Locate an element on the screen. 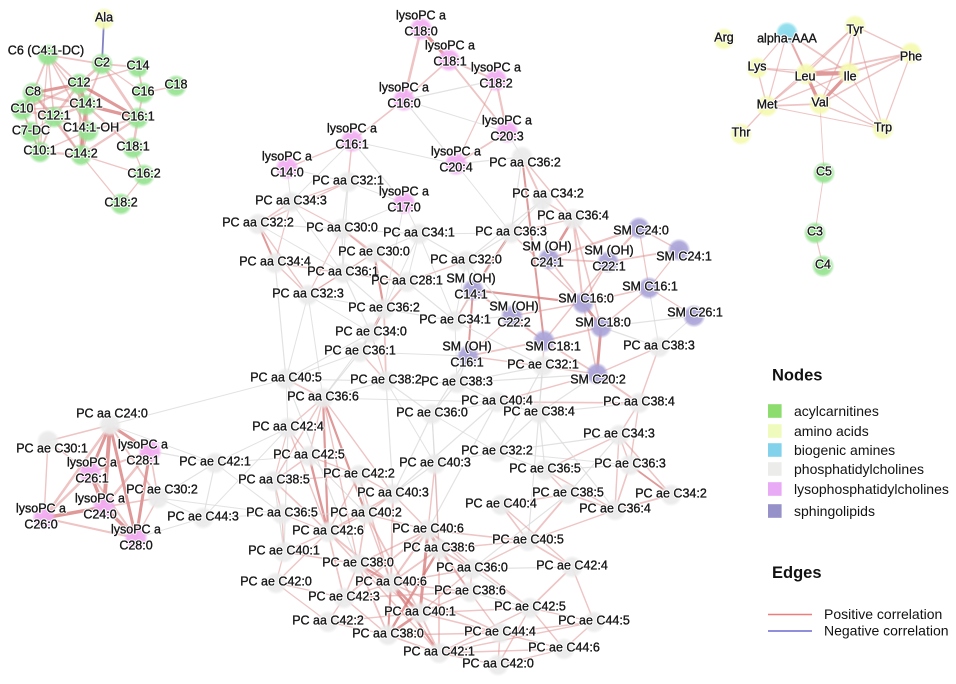 Image resolution: width=956 pixels, height=684 pixels. svg-text: C14:2 is located at coordinates (80, 154).